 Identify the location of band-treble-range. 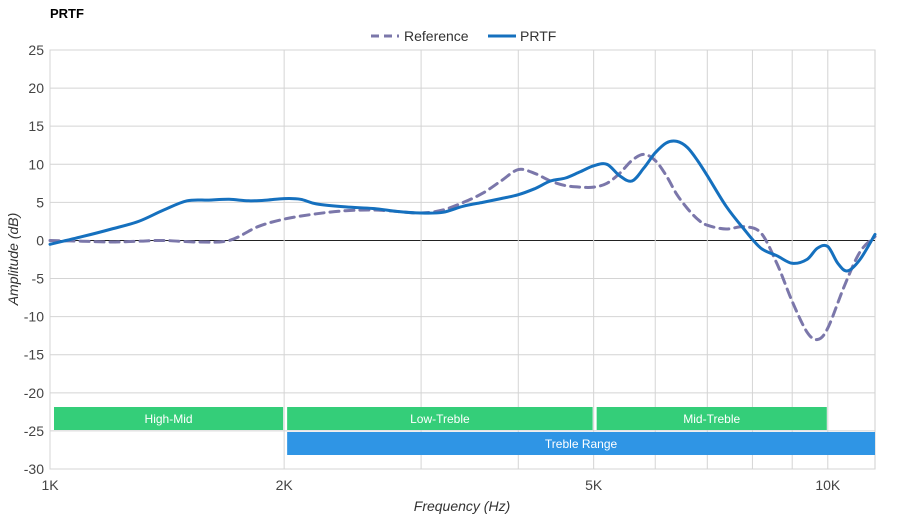
(581, 443).